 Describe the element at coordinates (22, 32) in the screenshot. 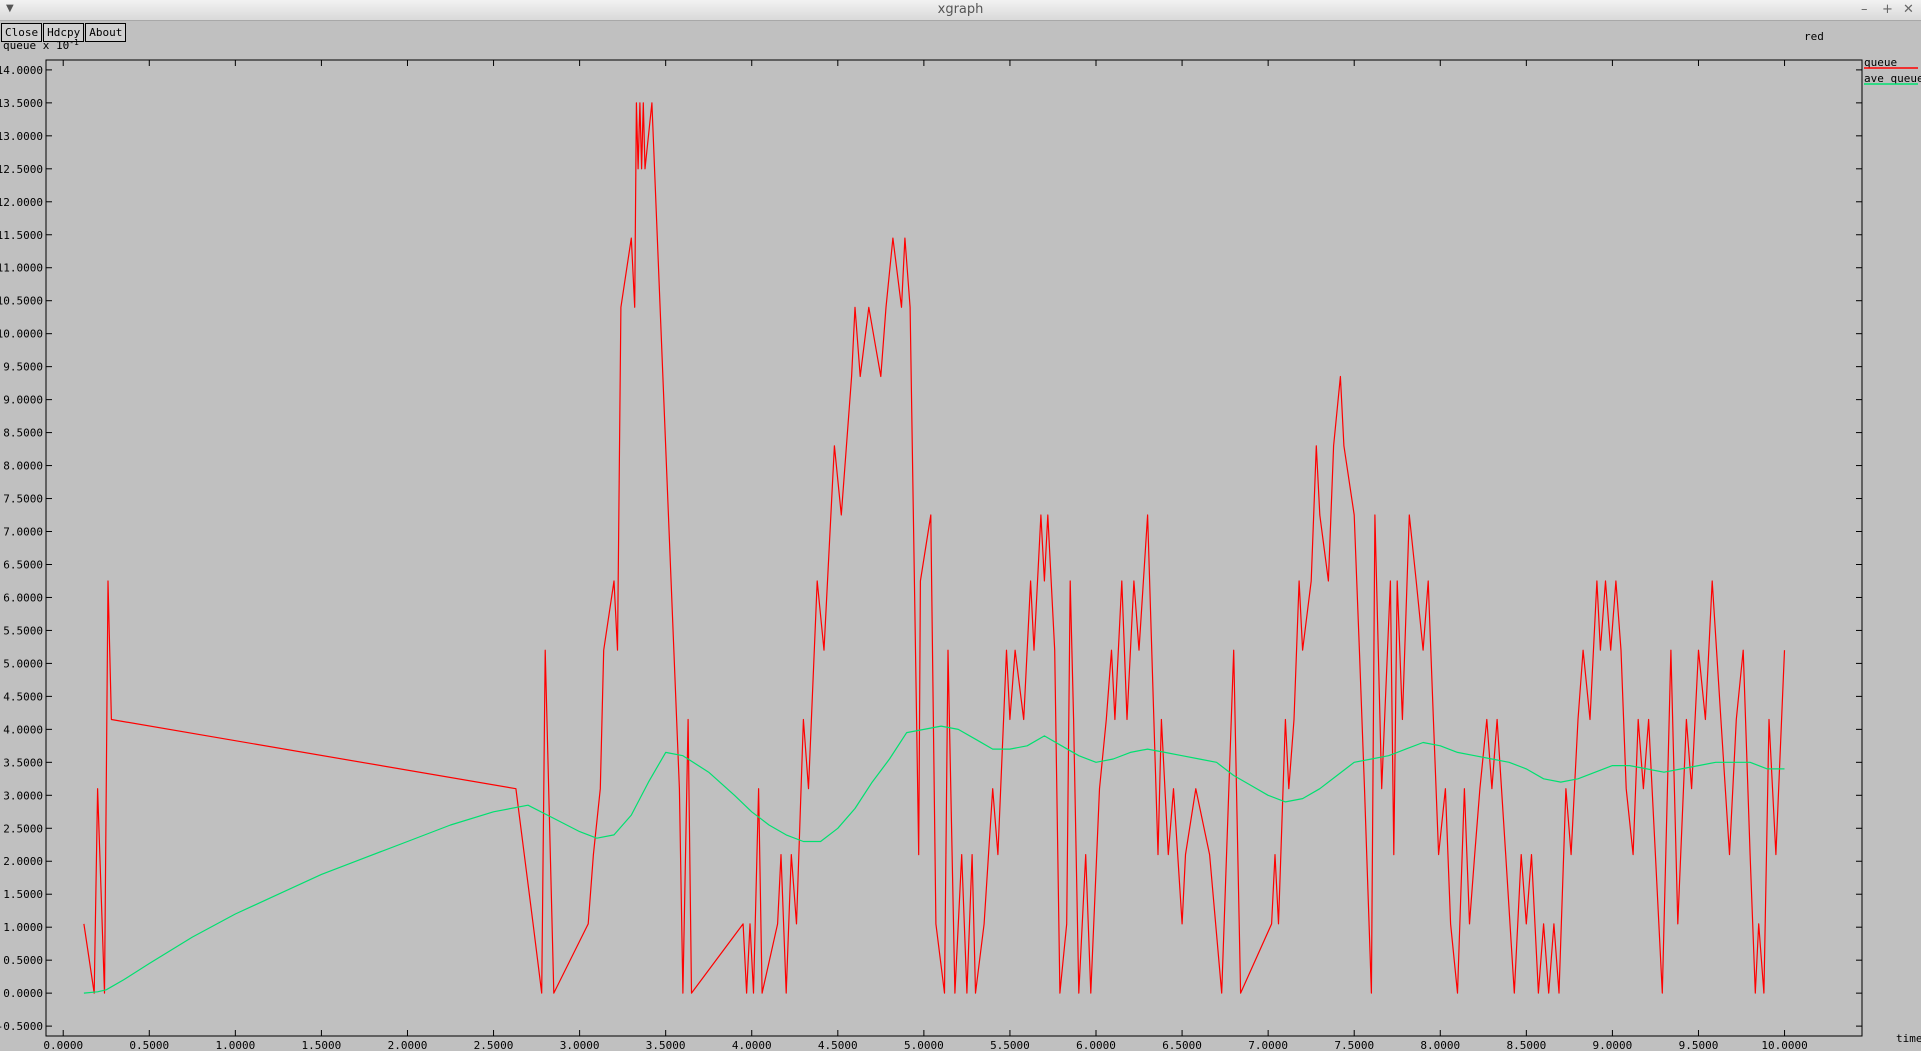

I see `close-button: Close` at that location.